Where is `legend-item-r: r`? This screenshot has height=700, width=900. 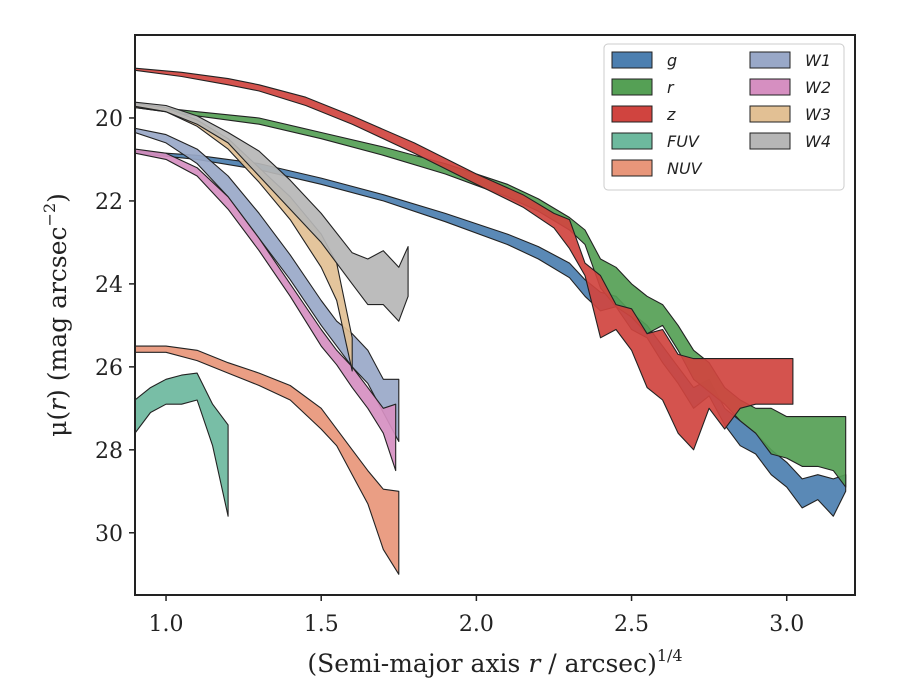
legend-item-r: r is located at coordinates (643, 87).